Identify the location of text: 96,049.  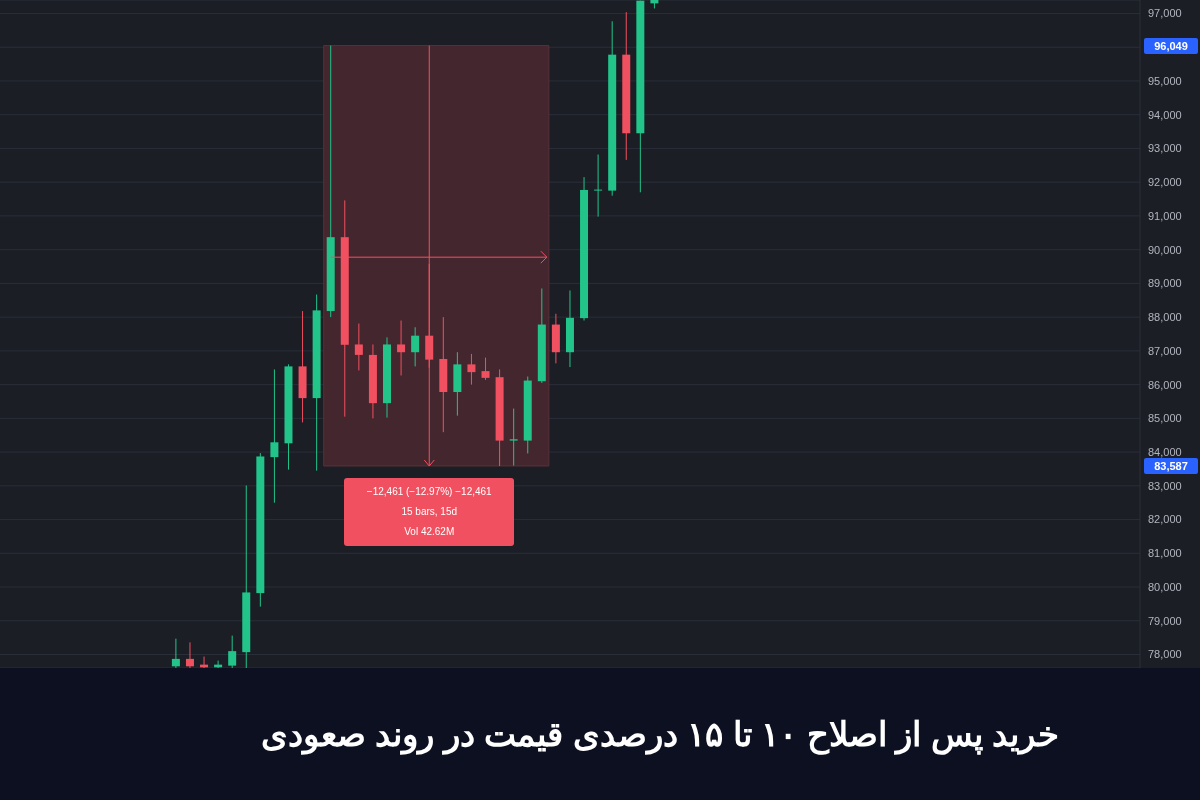
(1171, 45).